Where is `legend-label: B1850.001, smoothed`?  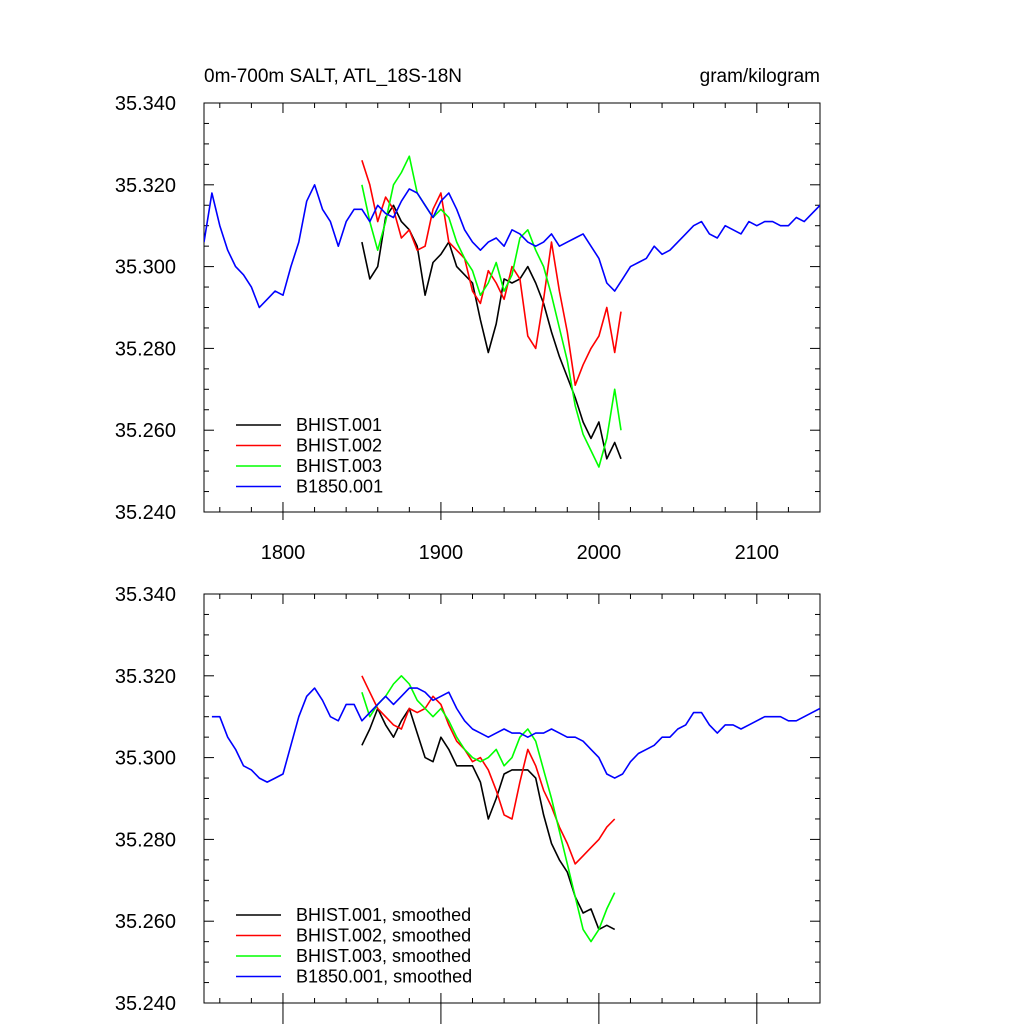
legend-label: B1850.001, smoothed is located at coordinates (384, 977).